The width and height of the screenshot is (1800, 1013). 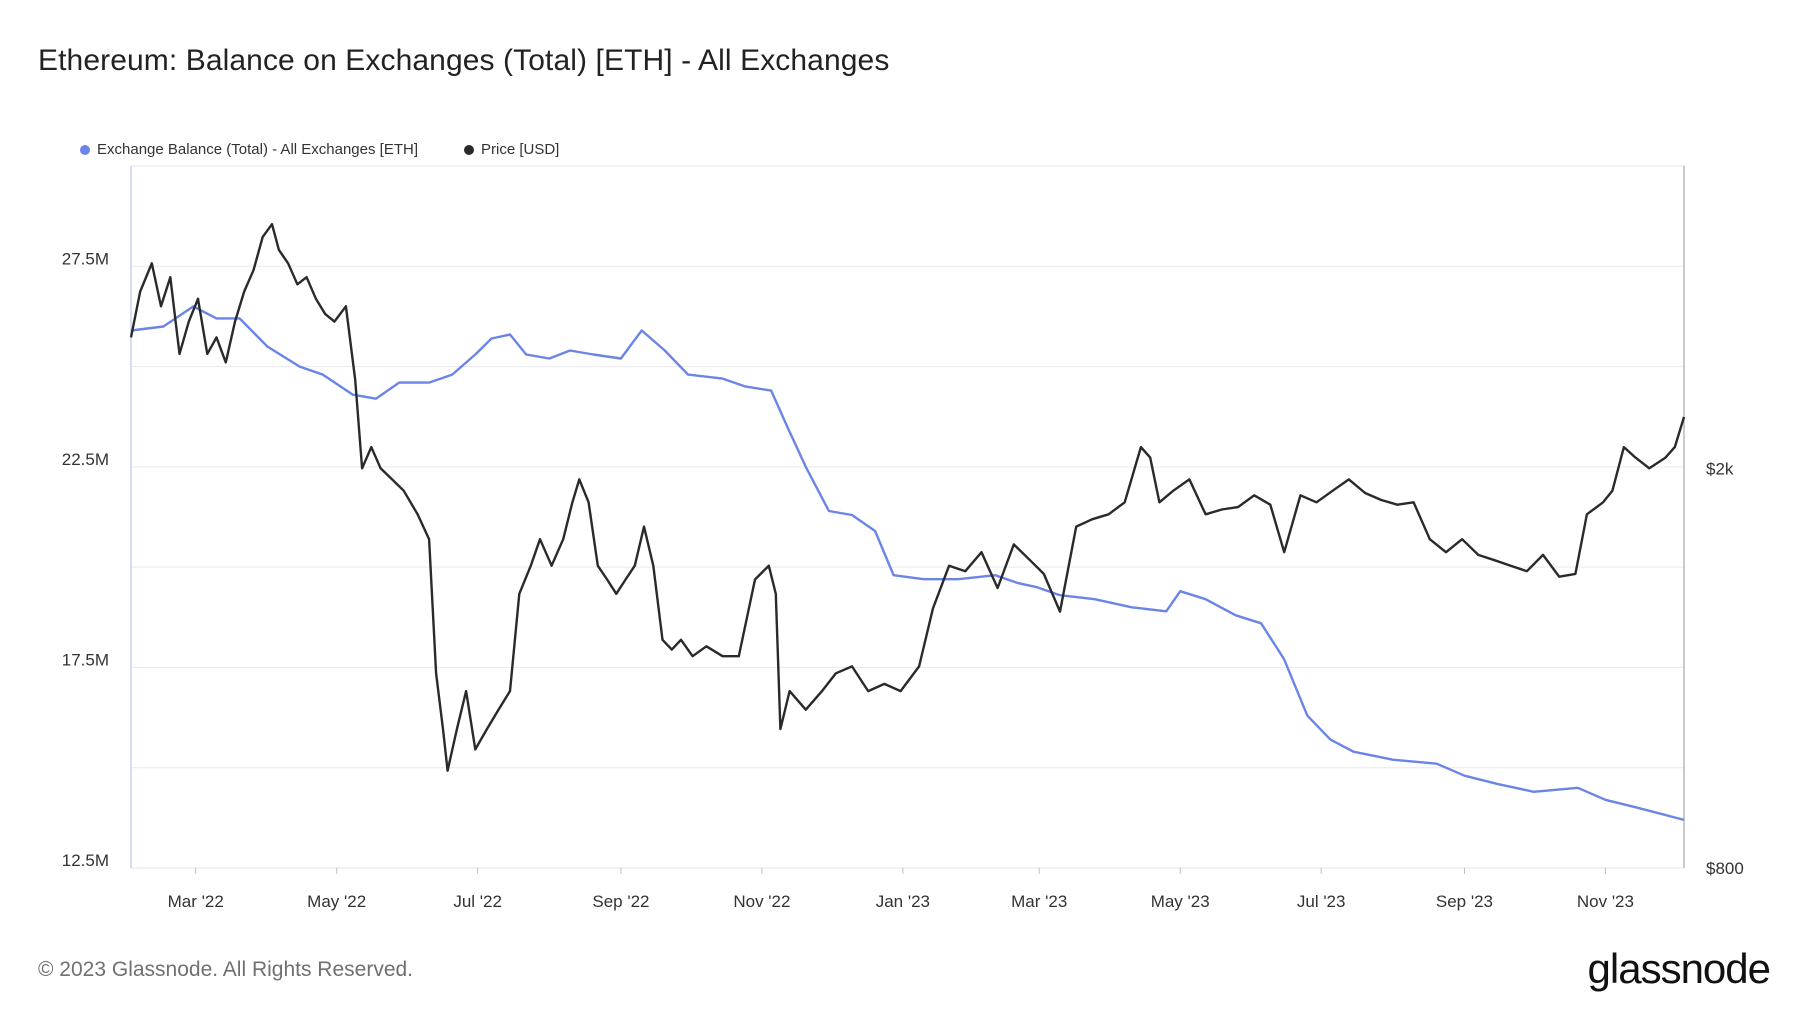 What do you see at coordinates (196, 901) in the screenshot?
I see `x-tick-label: Mar '22` at bounding box center [196, 901].